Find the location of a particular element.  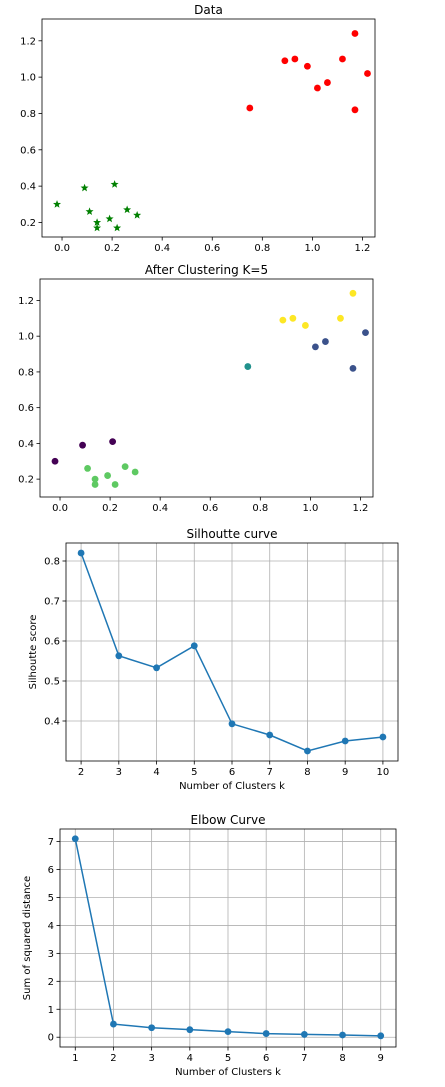

chart-title: Data is located at coordinates (208, 10).